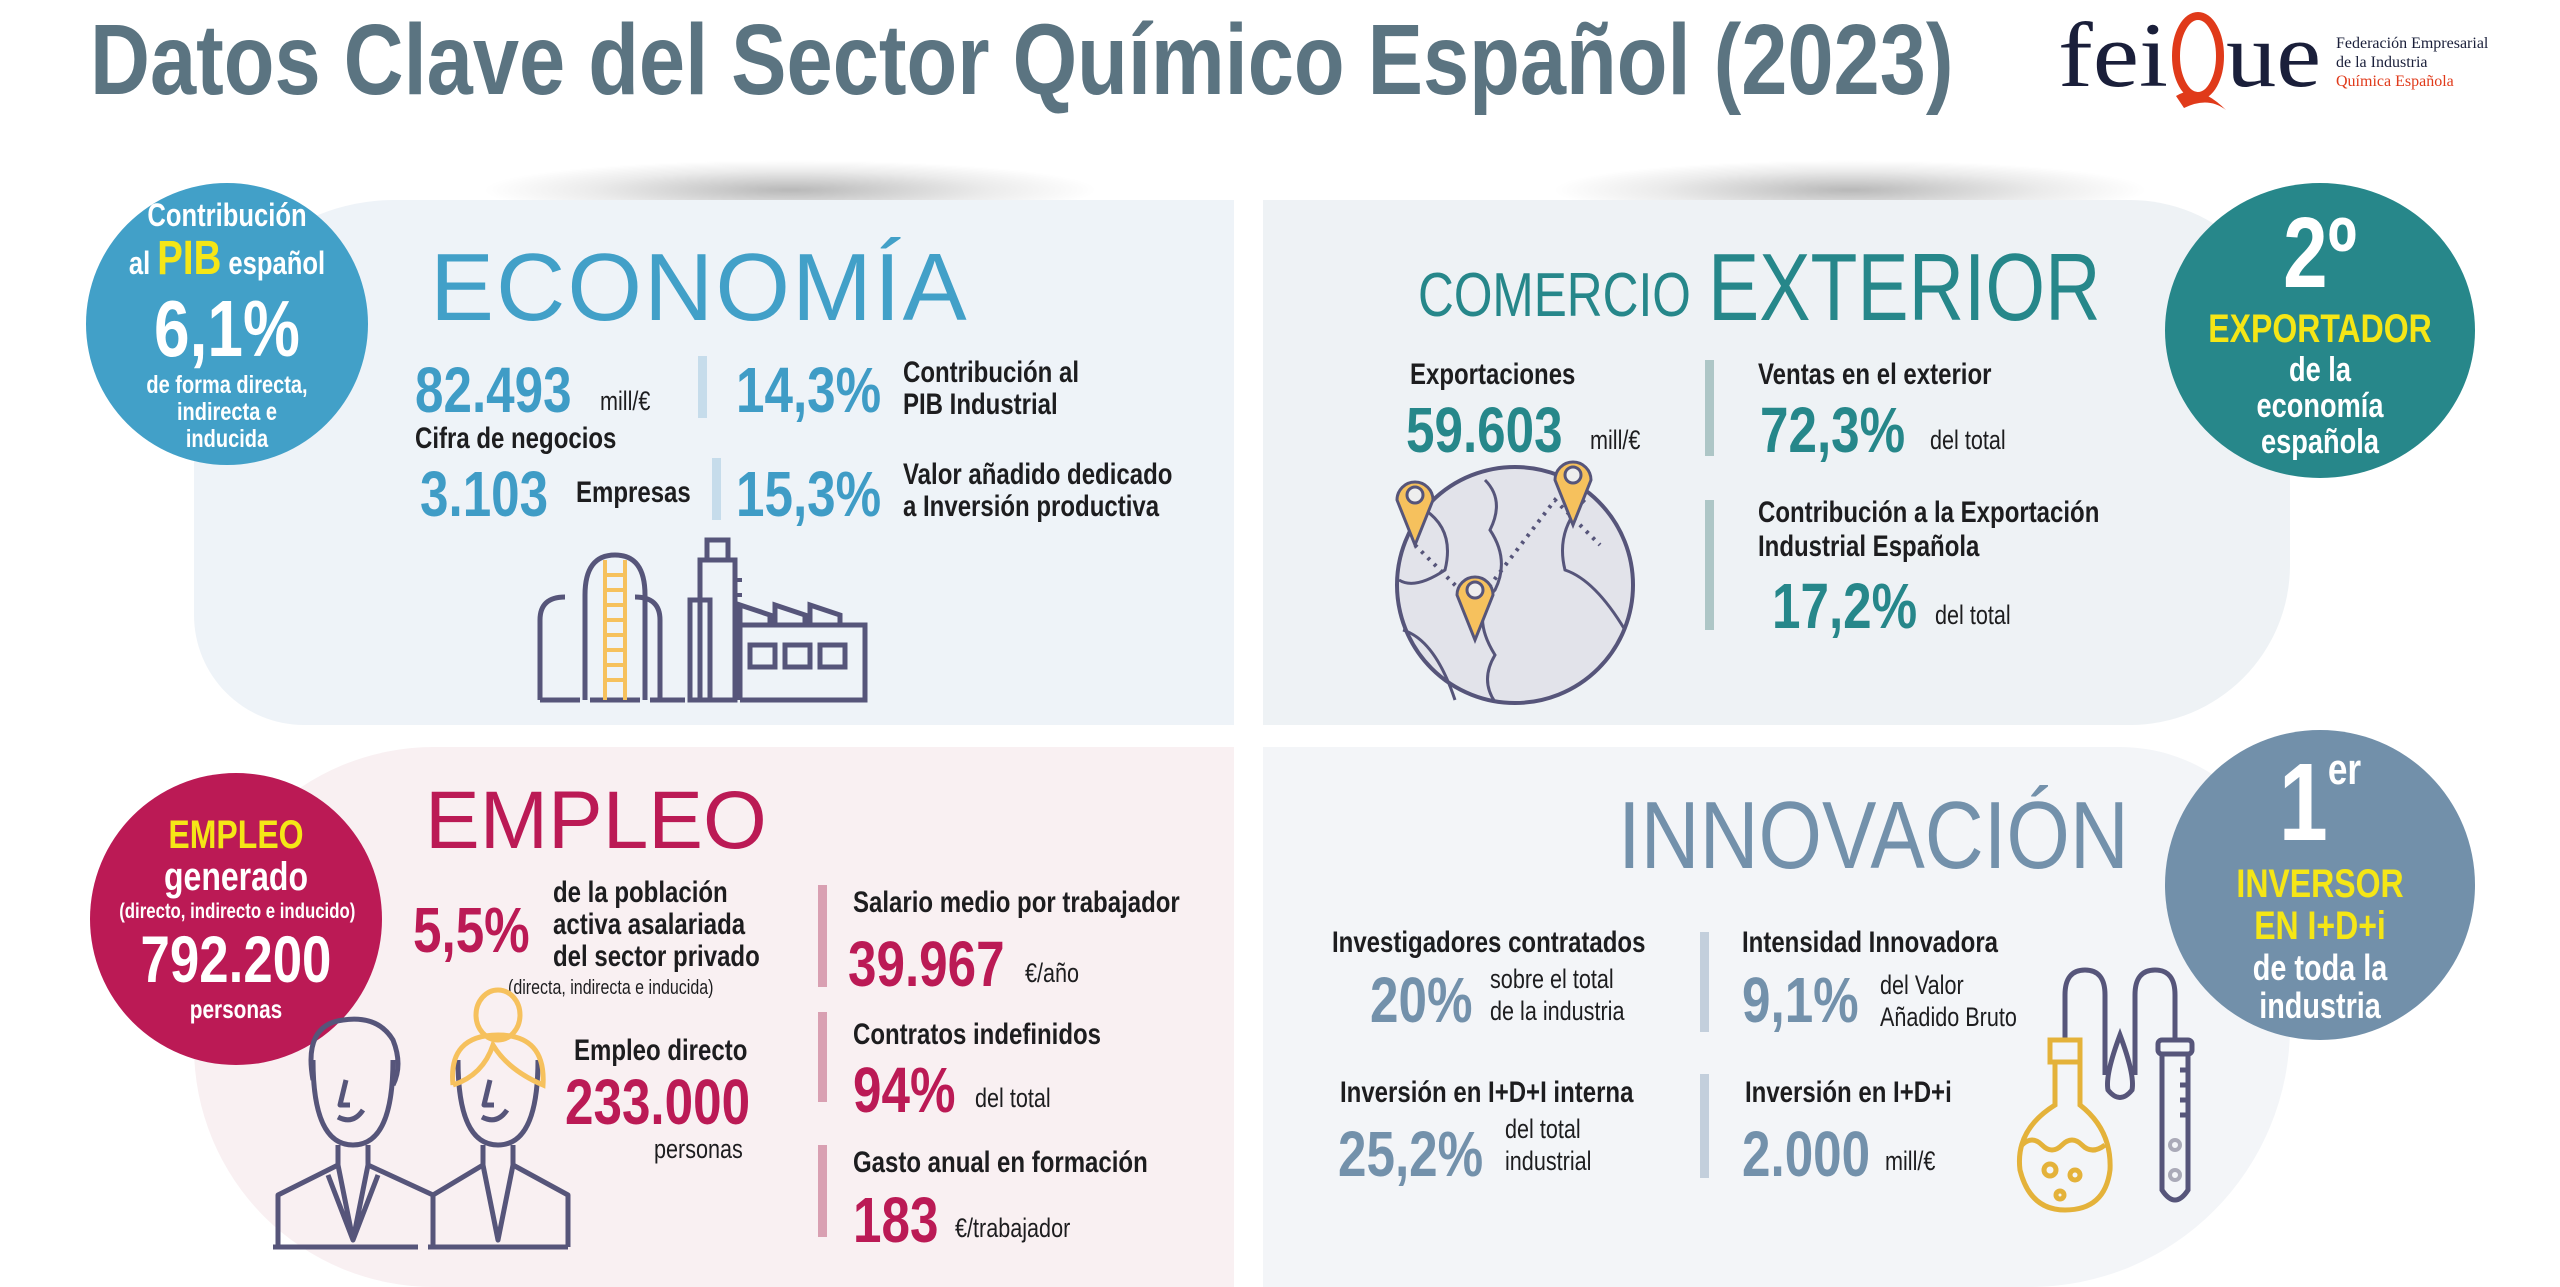  I want to click on stat-value: 14,3%, so click(809, 390).